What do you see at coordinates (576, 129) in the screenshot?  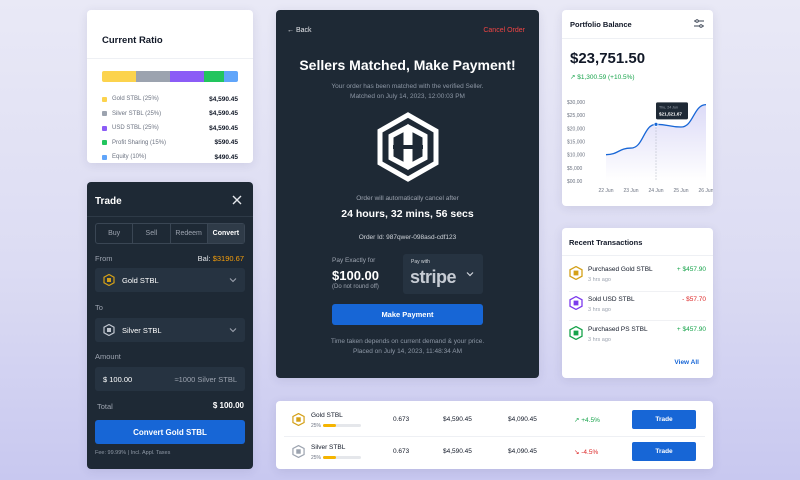 I see `y-tick-label: $20,000` at bounding box center [576, 129].